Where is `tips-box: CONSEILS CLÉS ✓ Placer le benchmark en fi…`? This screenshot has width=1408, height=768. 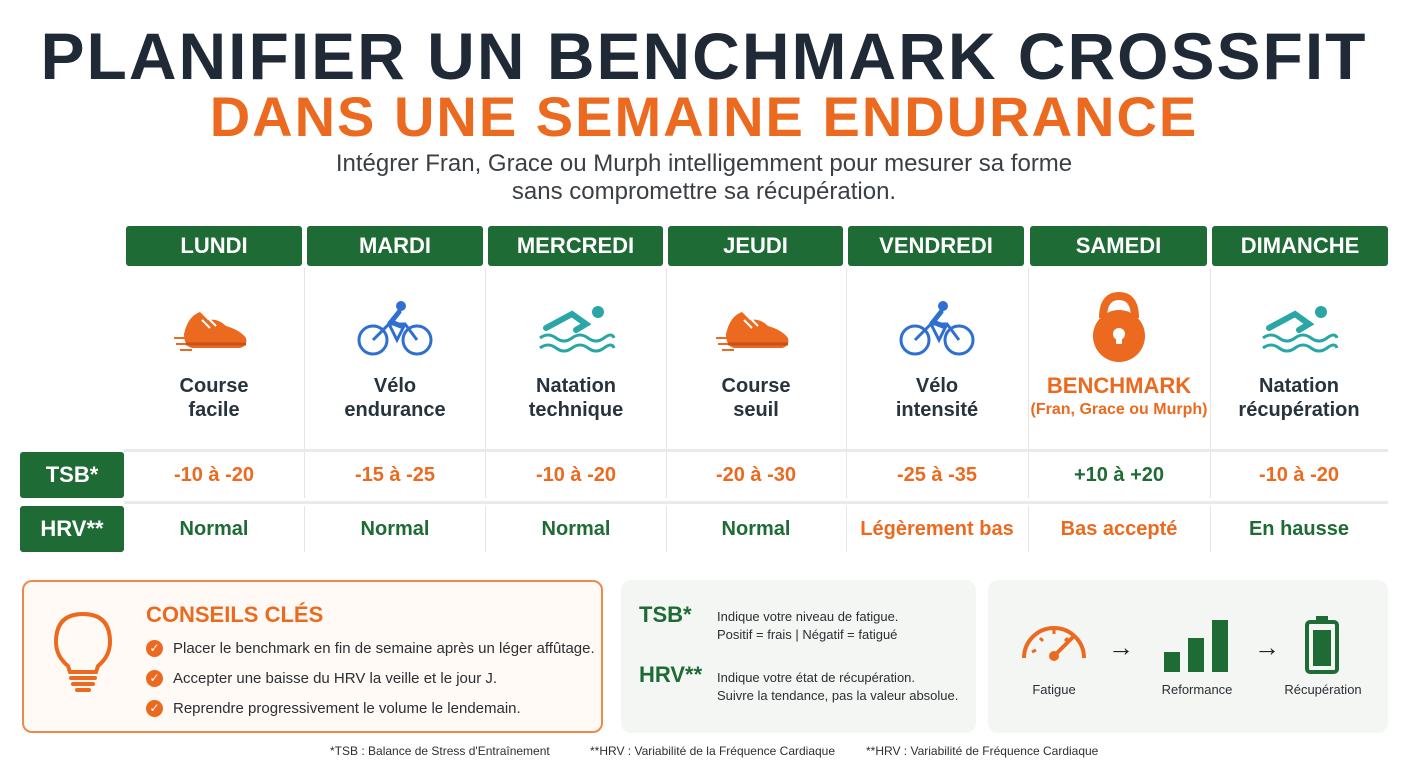
tips-box: CONSEILS CLÉS ✓ Placer le benchmark en fi… is located at coordinates (312, 656).